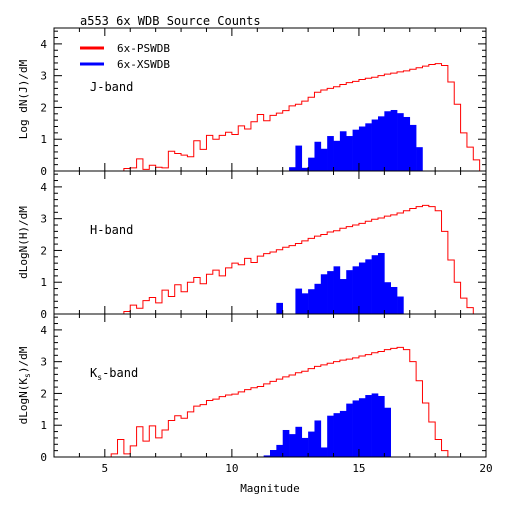 This screenshot has height=512, width=512. I want to click on legend: 6x-PSWDB 6x-XSWDB, so click(125, 56).